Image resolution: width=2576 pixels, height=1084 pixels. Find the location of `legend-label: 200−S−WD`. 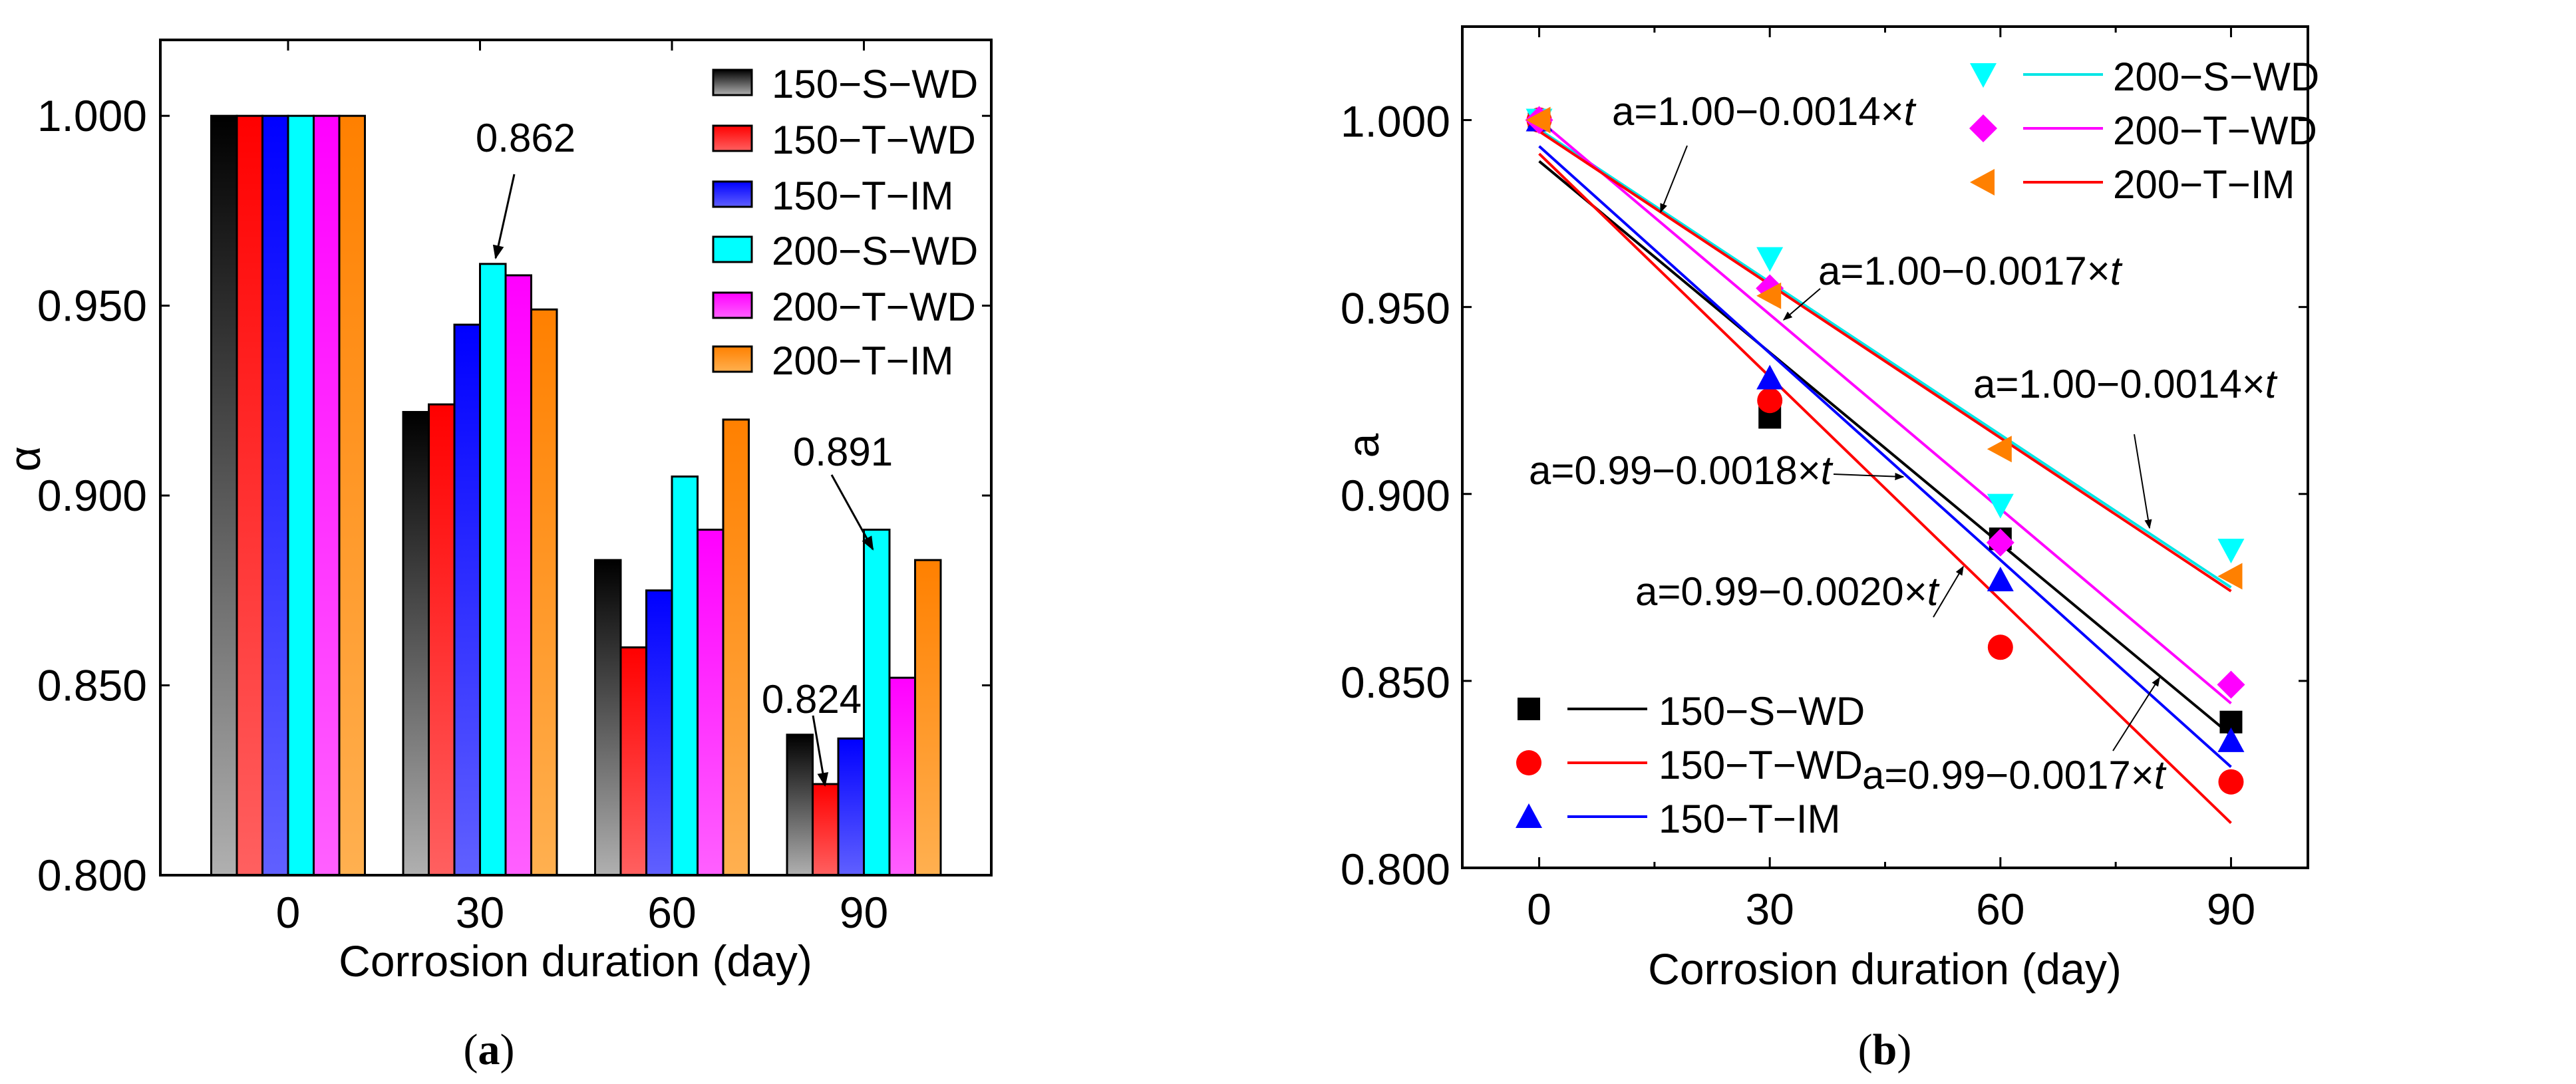

legend-label: 200−S−WD is located at coordinates (875, 251).